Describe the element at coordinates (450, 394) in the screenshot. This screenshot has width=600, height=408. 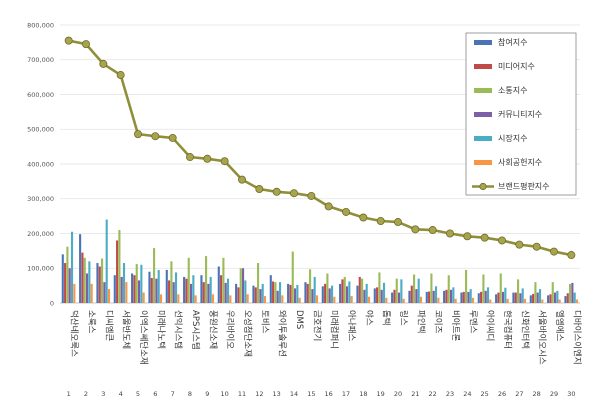
I see `rank-label: 23` at that location.